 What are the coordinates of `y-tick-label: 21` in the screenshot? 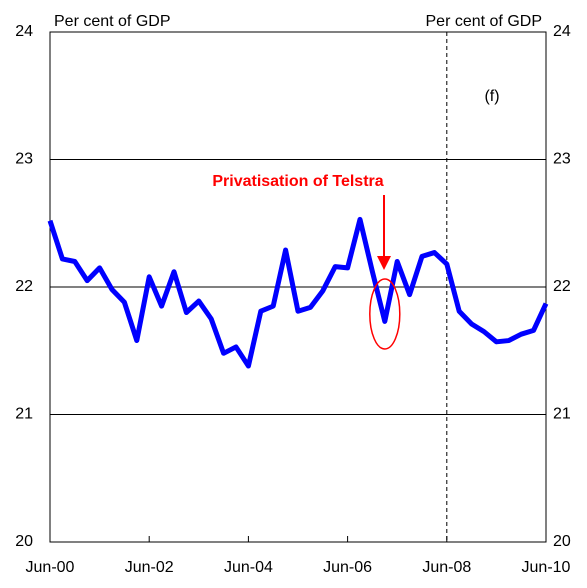 It's located at (24, 414).